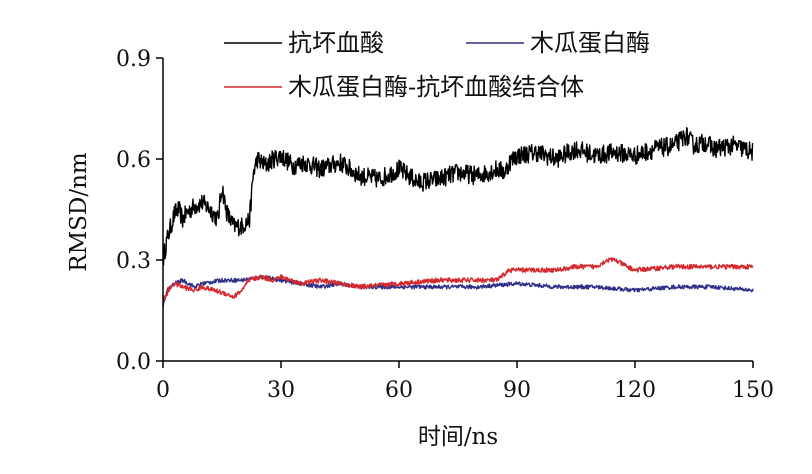  I want to click on y-axis-title: RMSD/nm, so click(79, 212).